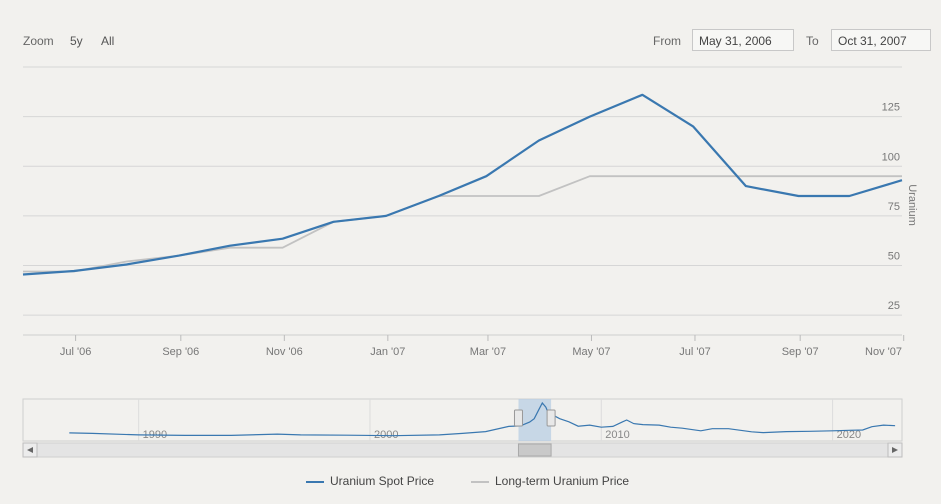 The image size is (941, 504). What do you see at coordinates (482, 419) in the screenshot?
I see `navigator-series-line` at bounding box center [482, 419].